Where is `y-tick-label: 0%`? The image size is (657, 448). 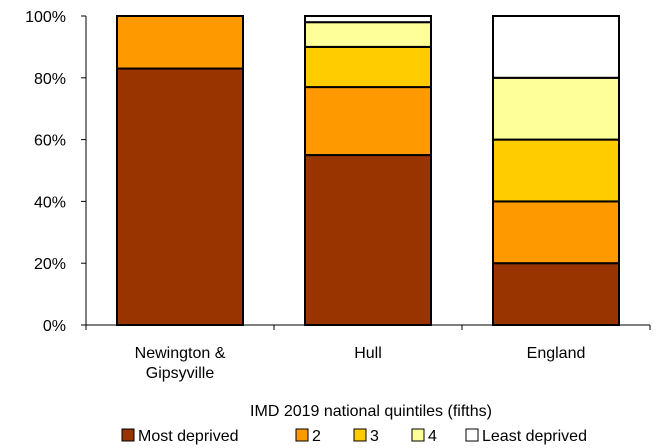 y-tick-label: 0% is located at coordinates (54, 326).